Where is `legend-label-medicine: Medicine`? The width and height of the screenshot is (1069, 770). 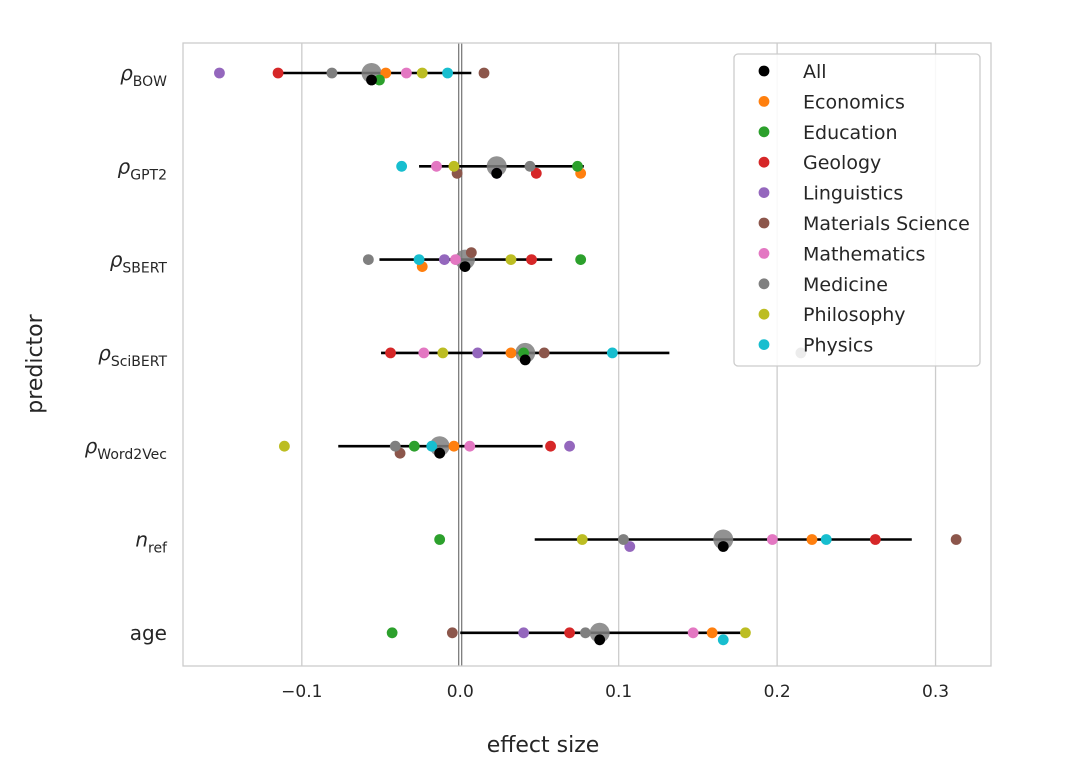
legend-label-medicine: Medicine is located at coordinates (845, 285).